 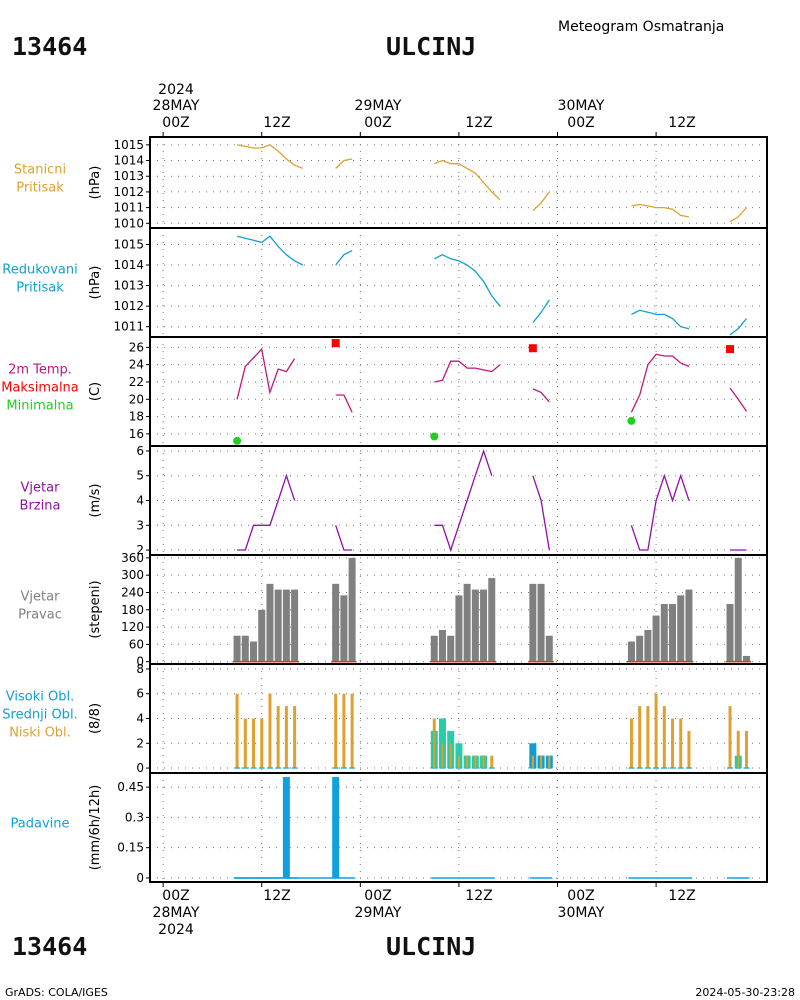 What do you see at coordinates (140, 768) in the screenshot?
I see `y-tick-label: 0` at bounding box center [140, 768].